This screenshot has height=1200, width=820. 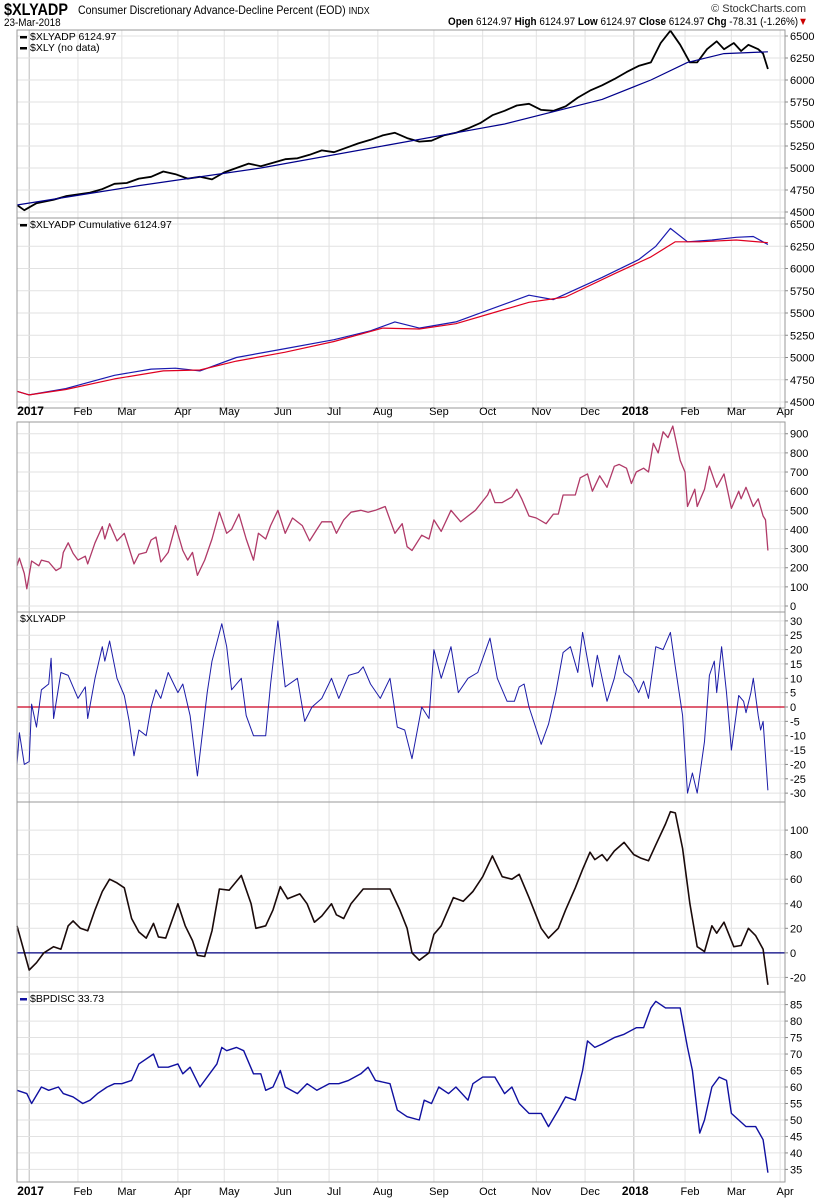 What do you see at coordinates (799, 473) in the screenshot?
I see `y-tick-label: 700` at bounding box center [799, 473].